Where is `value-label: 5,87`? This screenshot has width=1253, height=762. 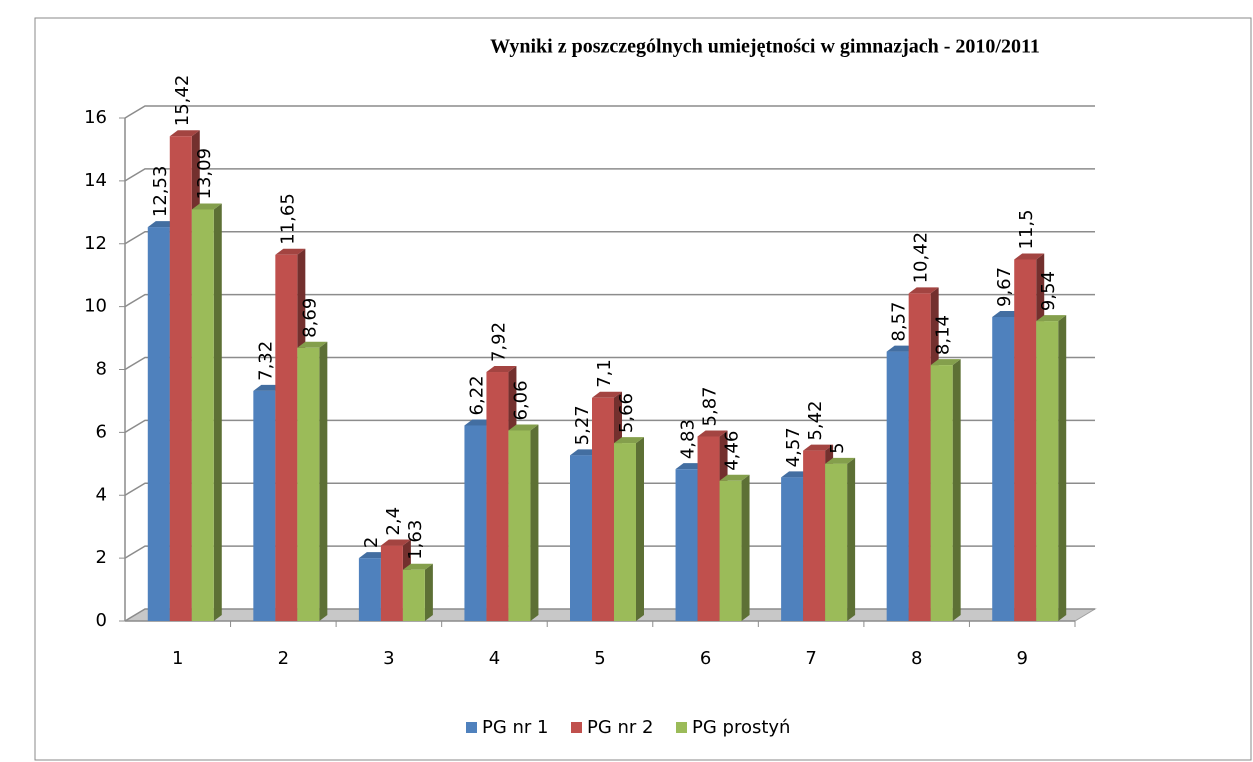 value-label: 5,87 is located at coordinates (710, 406).